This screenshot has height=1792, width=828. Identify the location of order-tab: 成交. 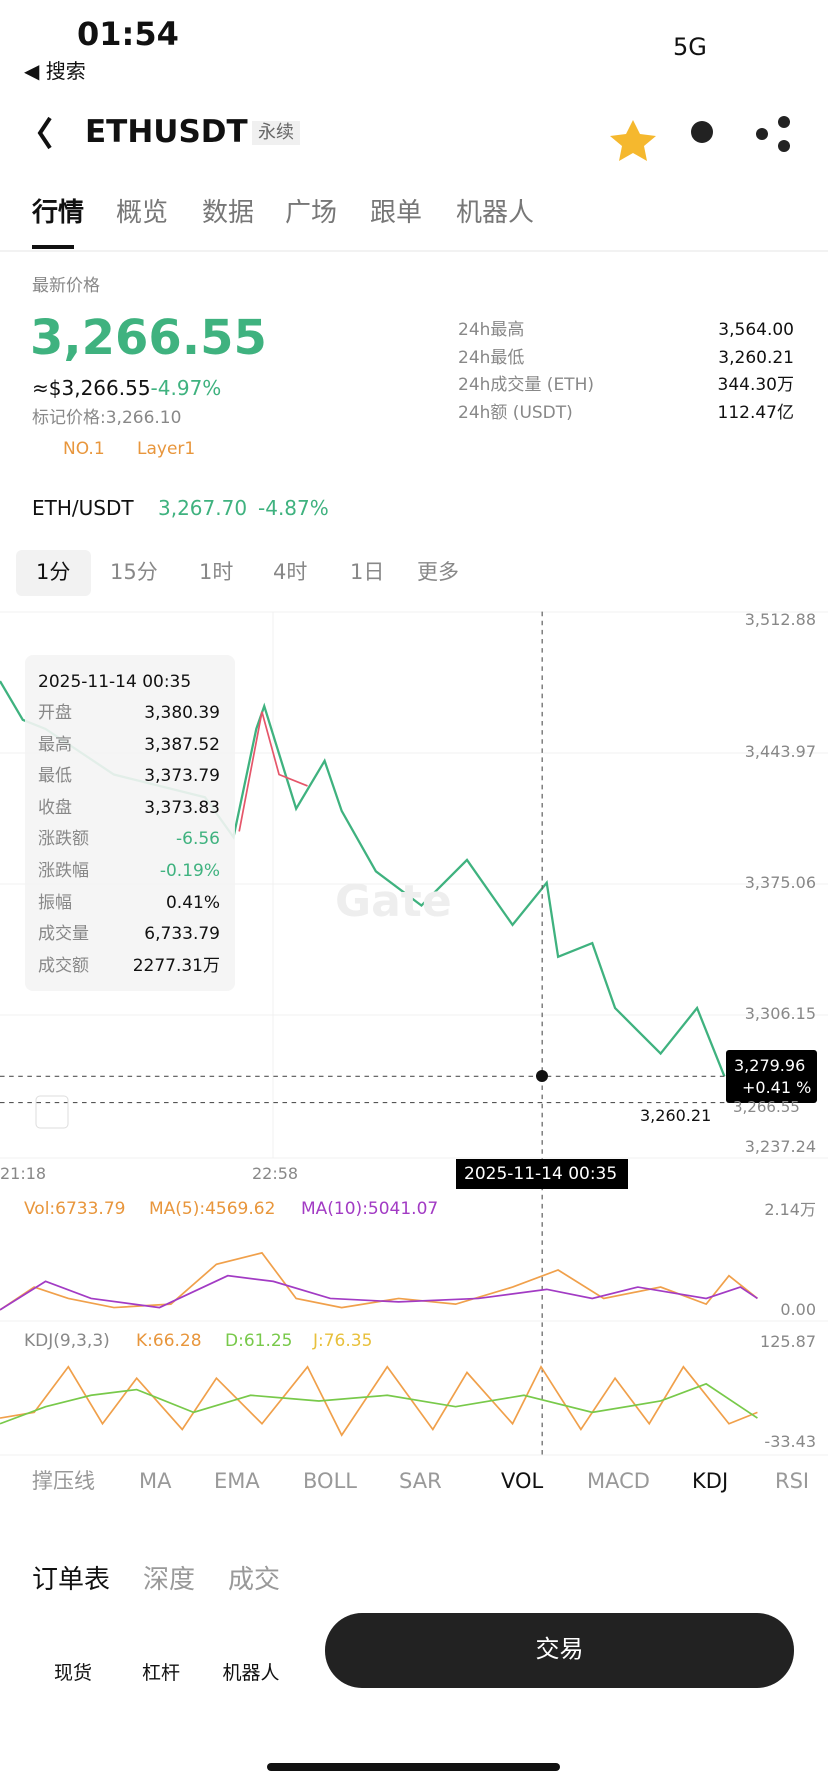
(254, 1580).